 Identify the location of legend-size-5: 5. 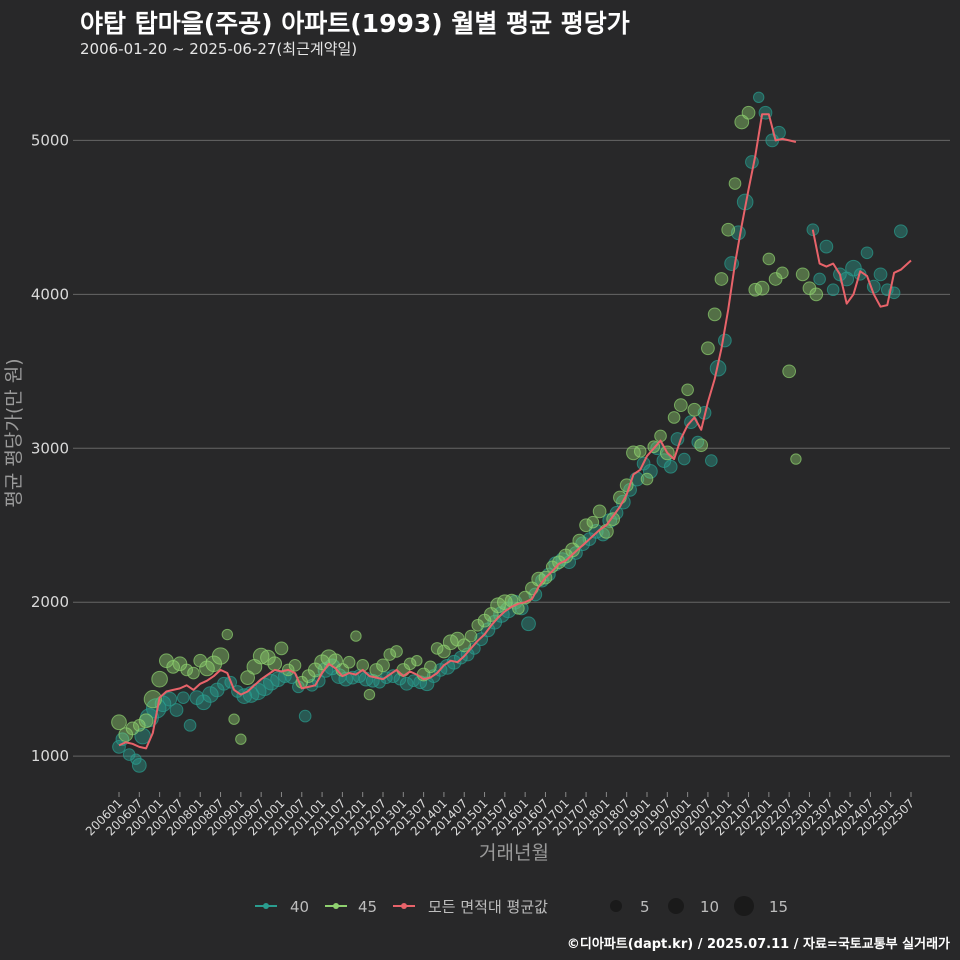
(630, 907).